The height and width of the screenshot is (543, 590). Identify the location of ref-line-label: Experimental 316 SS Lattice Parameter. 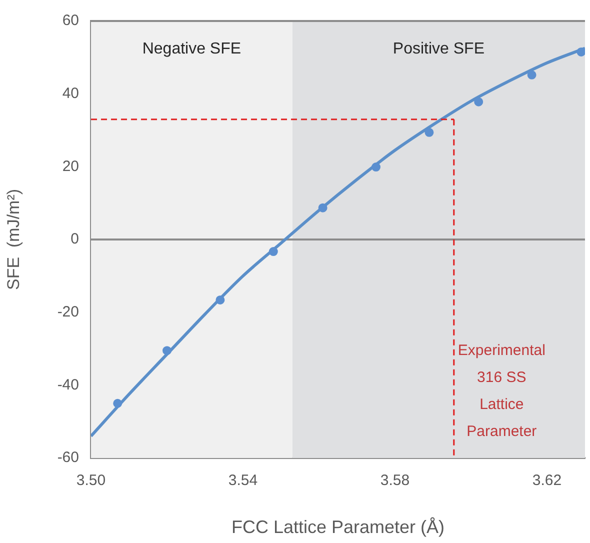
(502, 391).